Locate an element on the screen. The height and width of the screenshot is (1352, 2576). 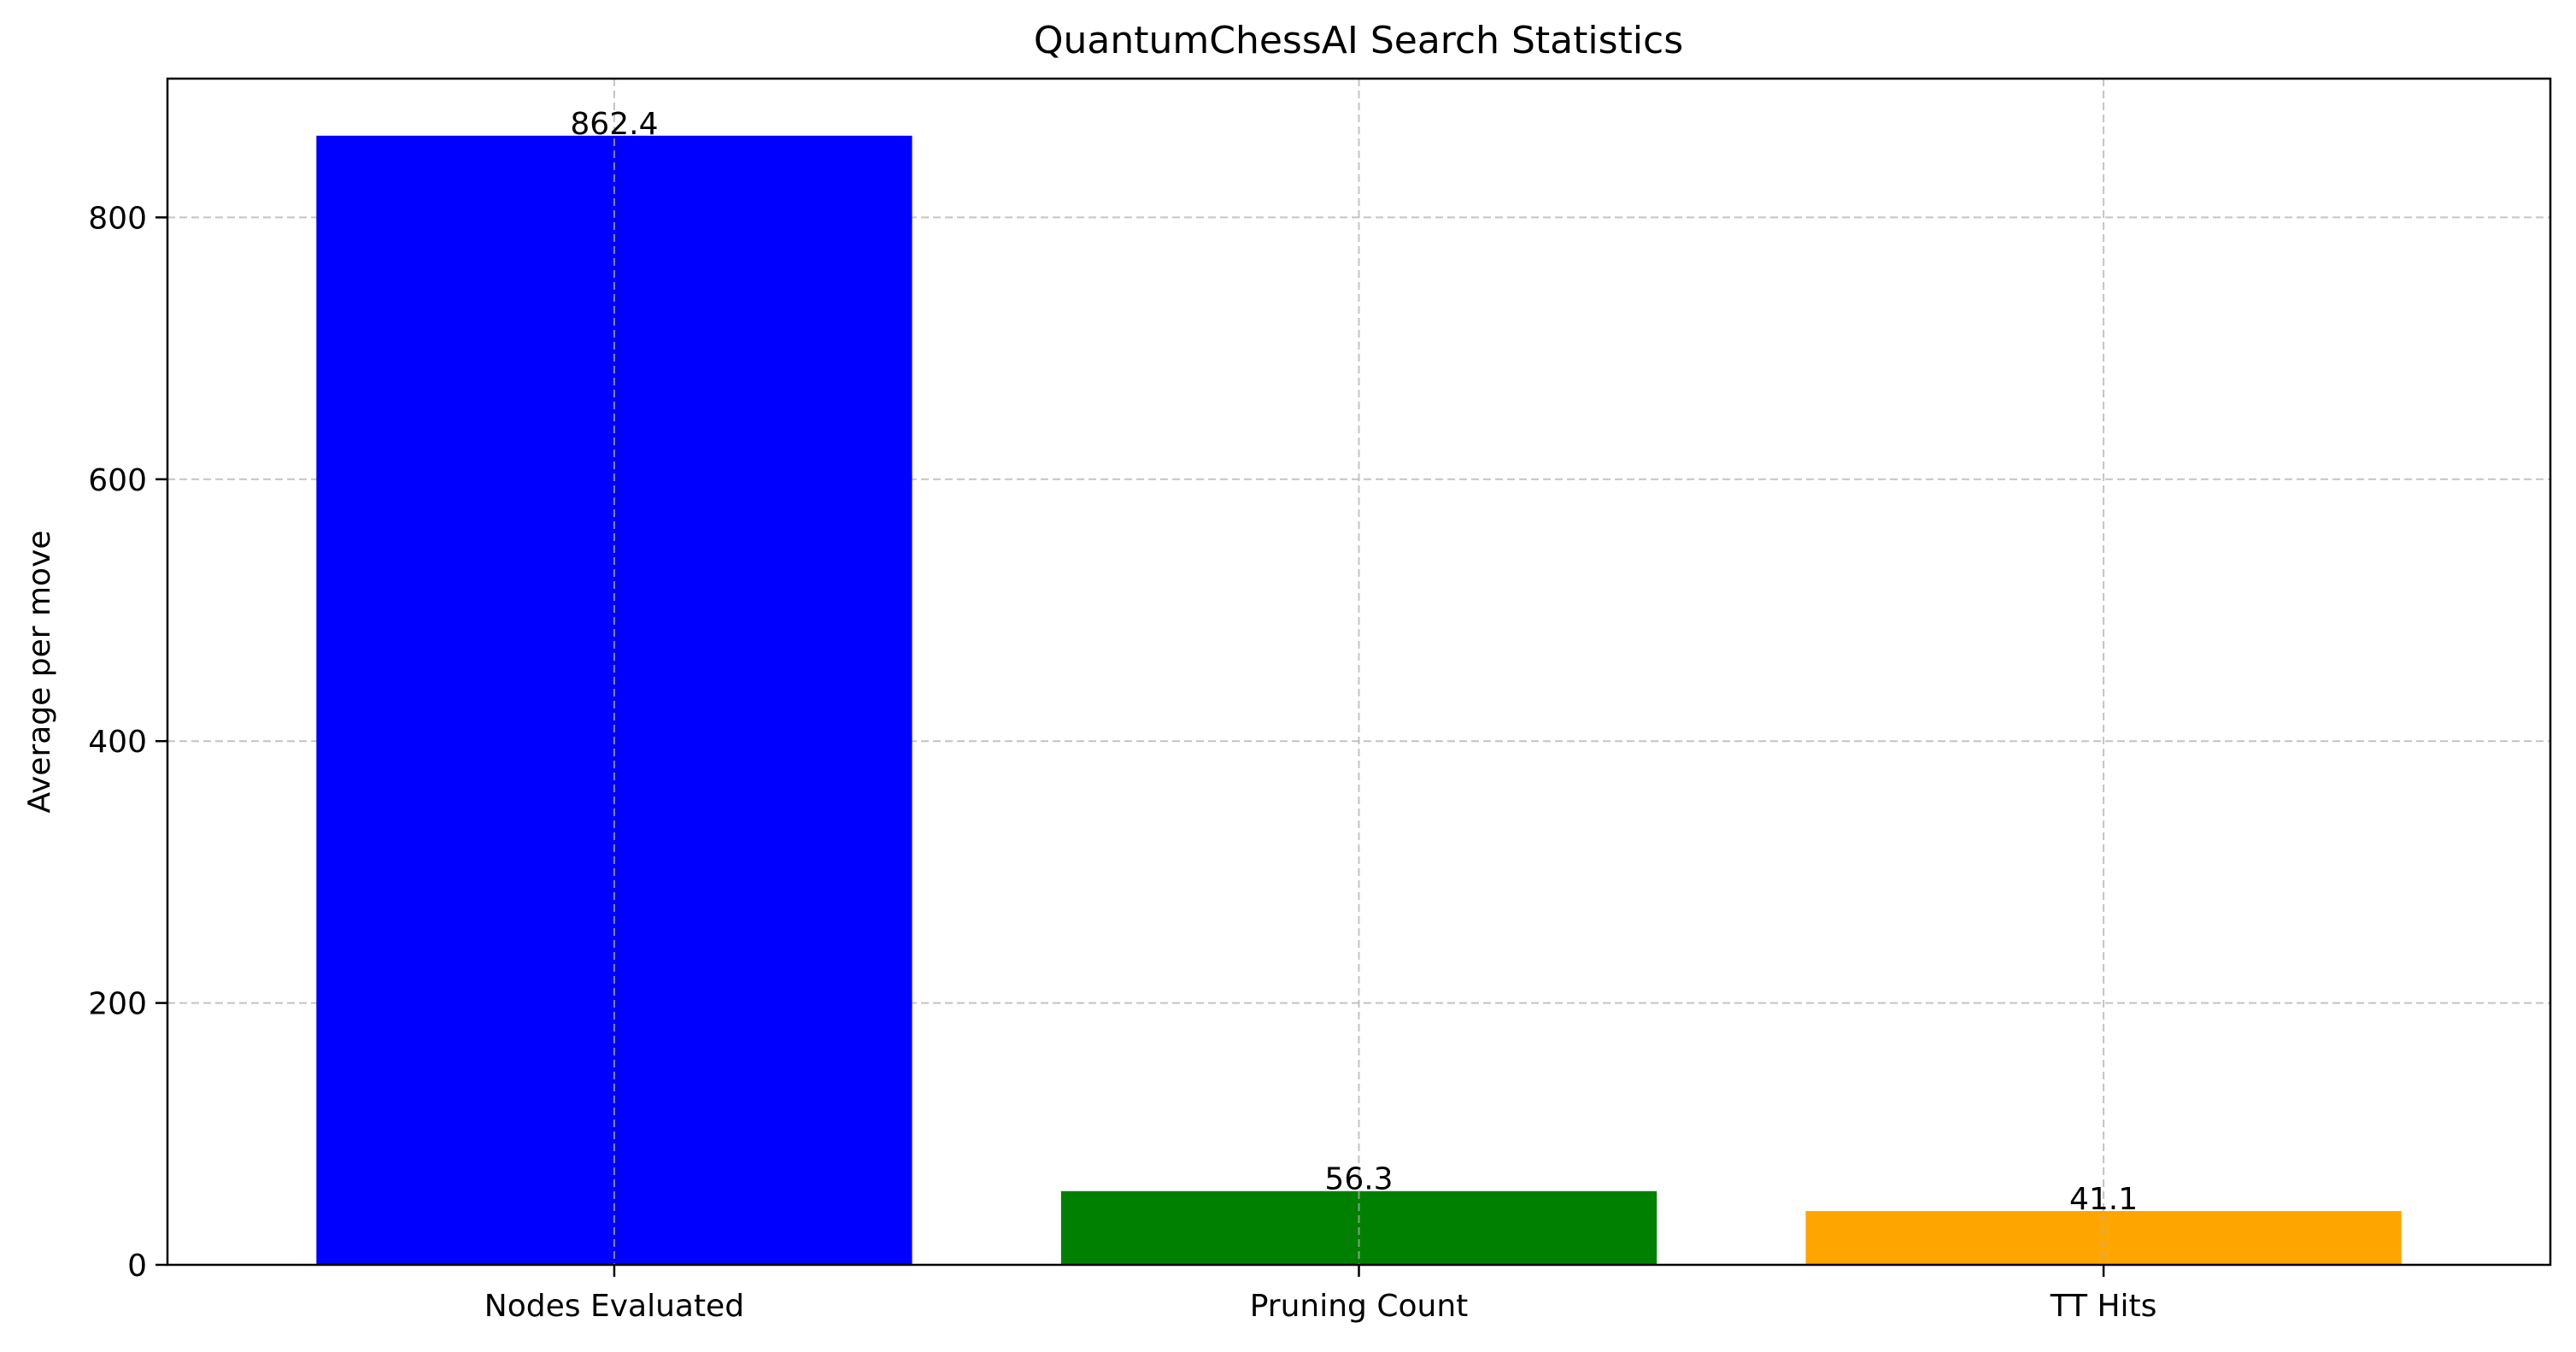
y-axis-label: Average per move is located at coordinates (39, 671).